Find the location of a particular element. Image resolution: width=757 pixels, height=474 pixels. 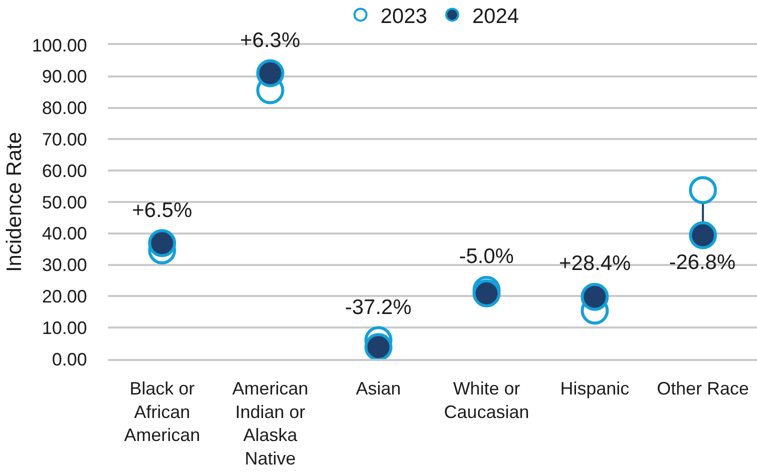

y-tick-label: 100.00 is located at coordinates (59, 45).